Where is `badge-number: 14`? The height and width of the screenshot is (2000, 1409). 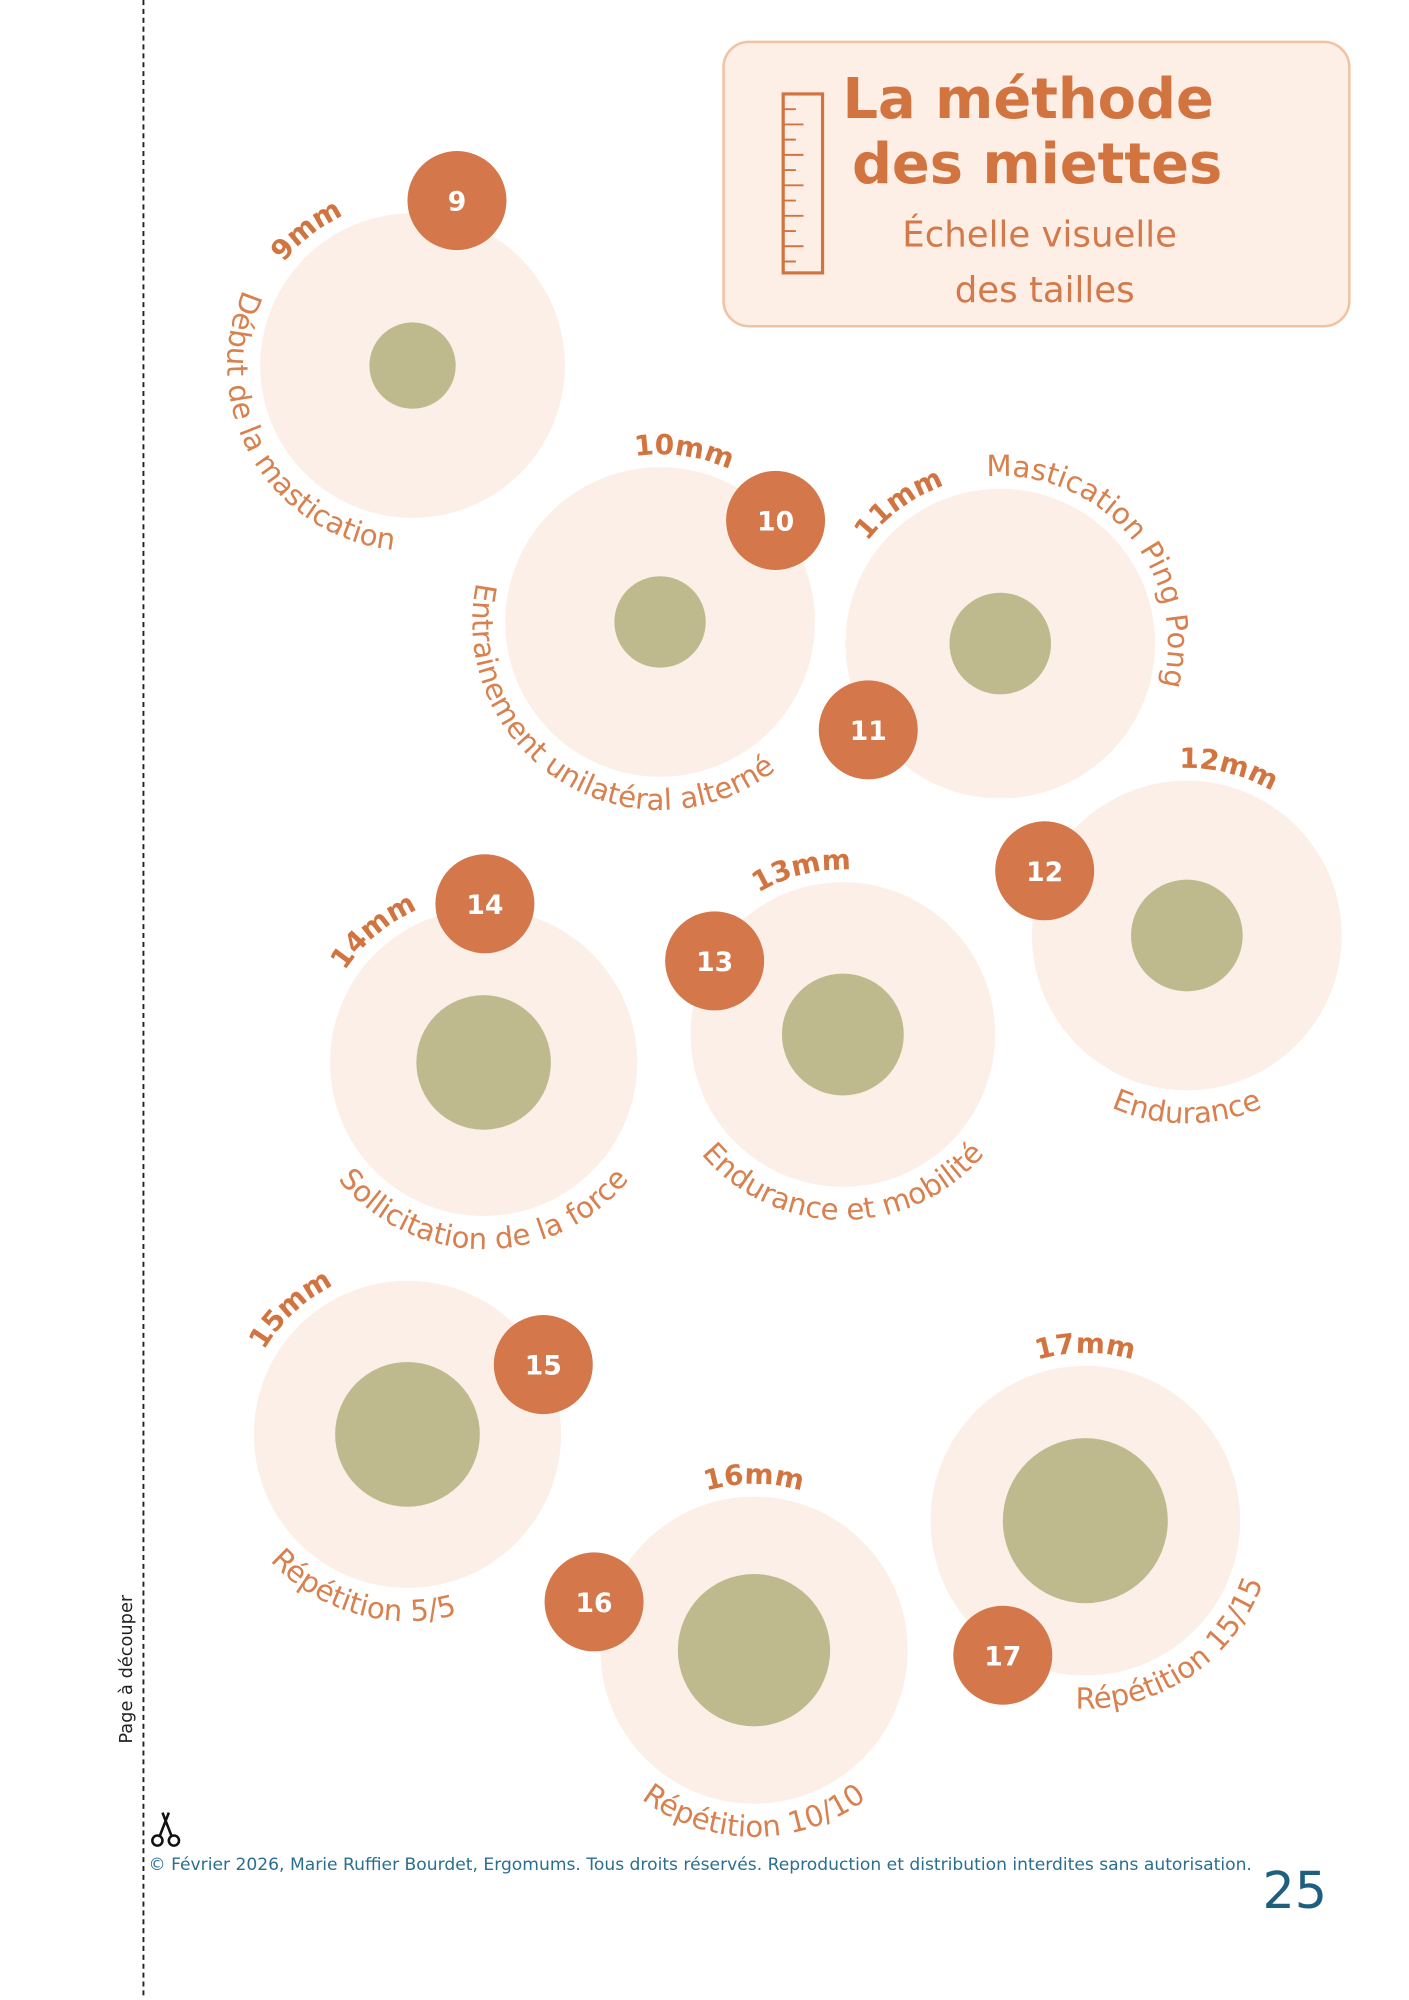 badge-number: 14 is located at coordinates (484, 905).